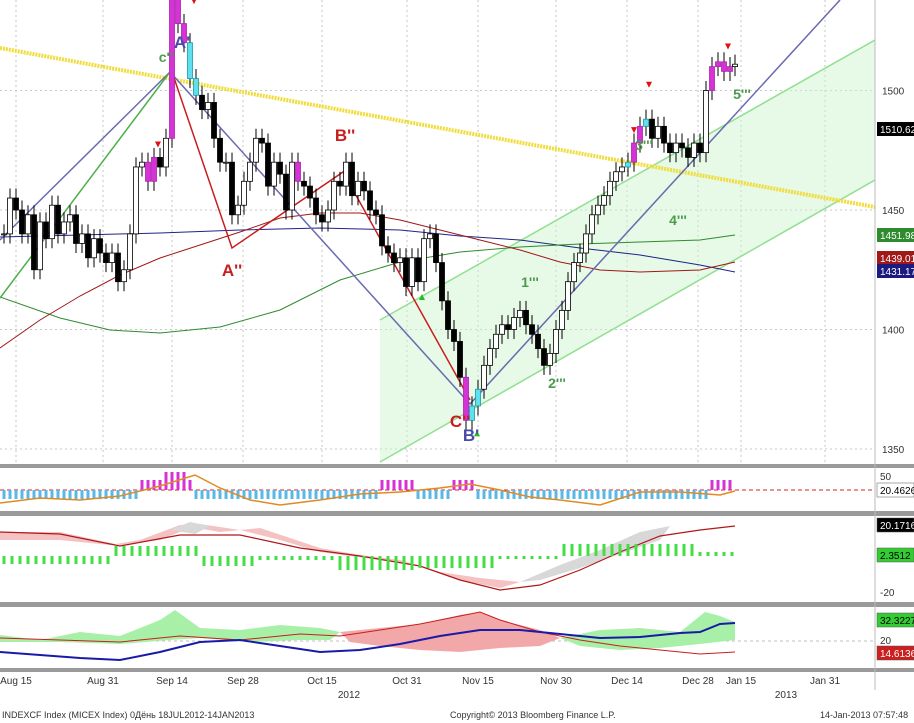 This screenshot has height=723, width=914. What do you see at coordinates (103, 681) in the screenshot?
I see `x-tick-label: Aug 31` at bounding box center [103, 681].